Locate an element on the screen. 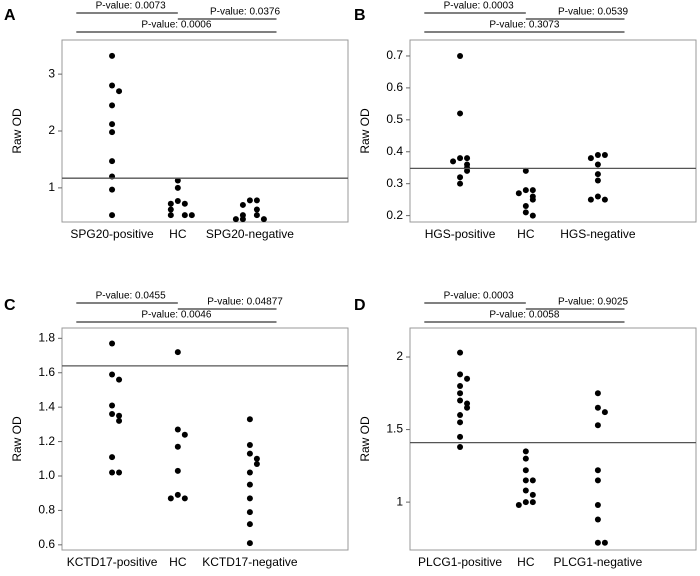  x-tick-label: SPG20-positive is located at coordinates (112, 234).